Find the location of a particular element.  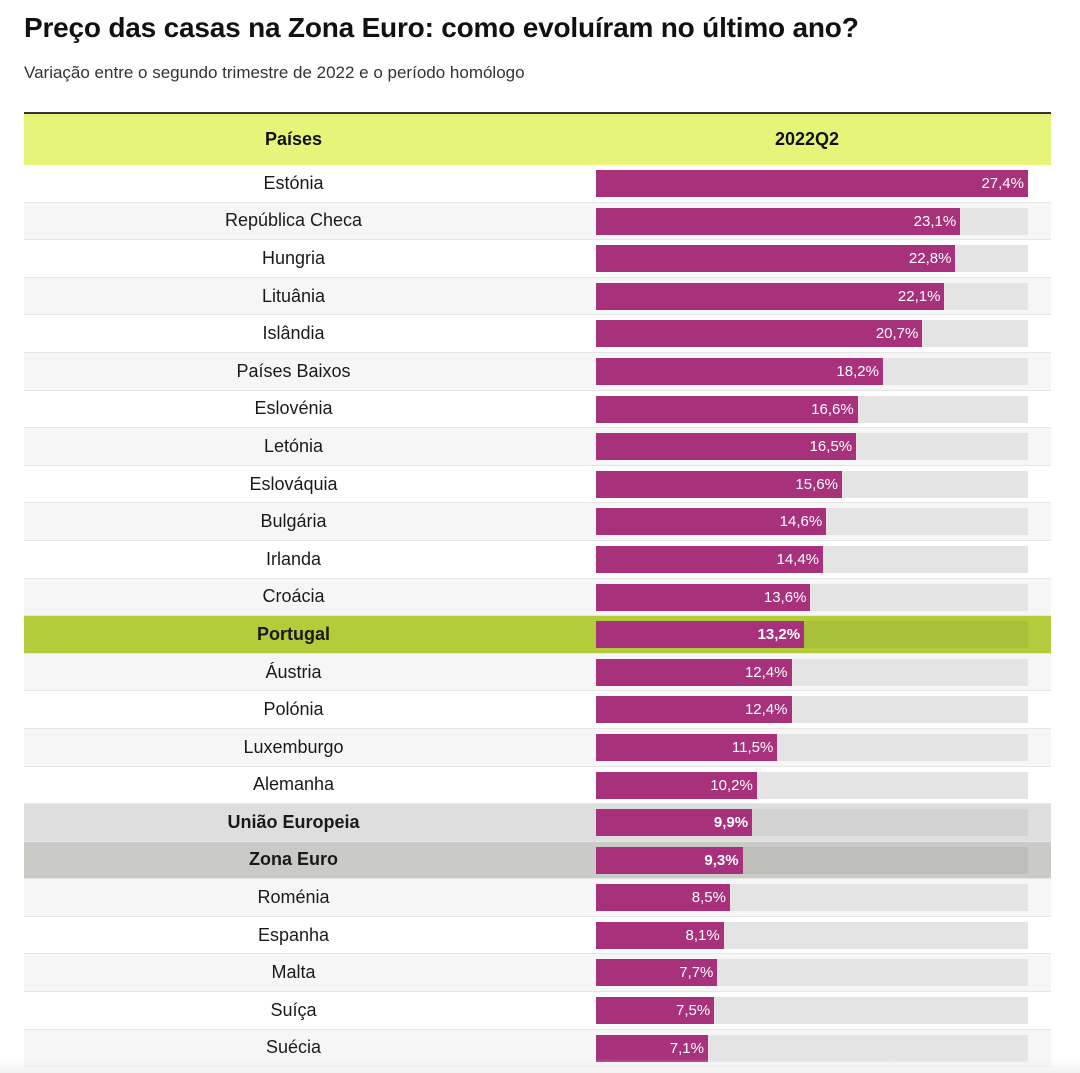

bar-value-label: 16,6% is located at coordinates (832, 409).